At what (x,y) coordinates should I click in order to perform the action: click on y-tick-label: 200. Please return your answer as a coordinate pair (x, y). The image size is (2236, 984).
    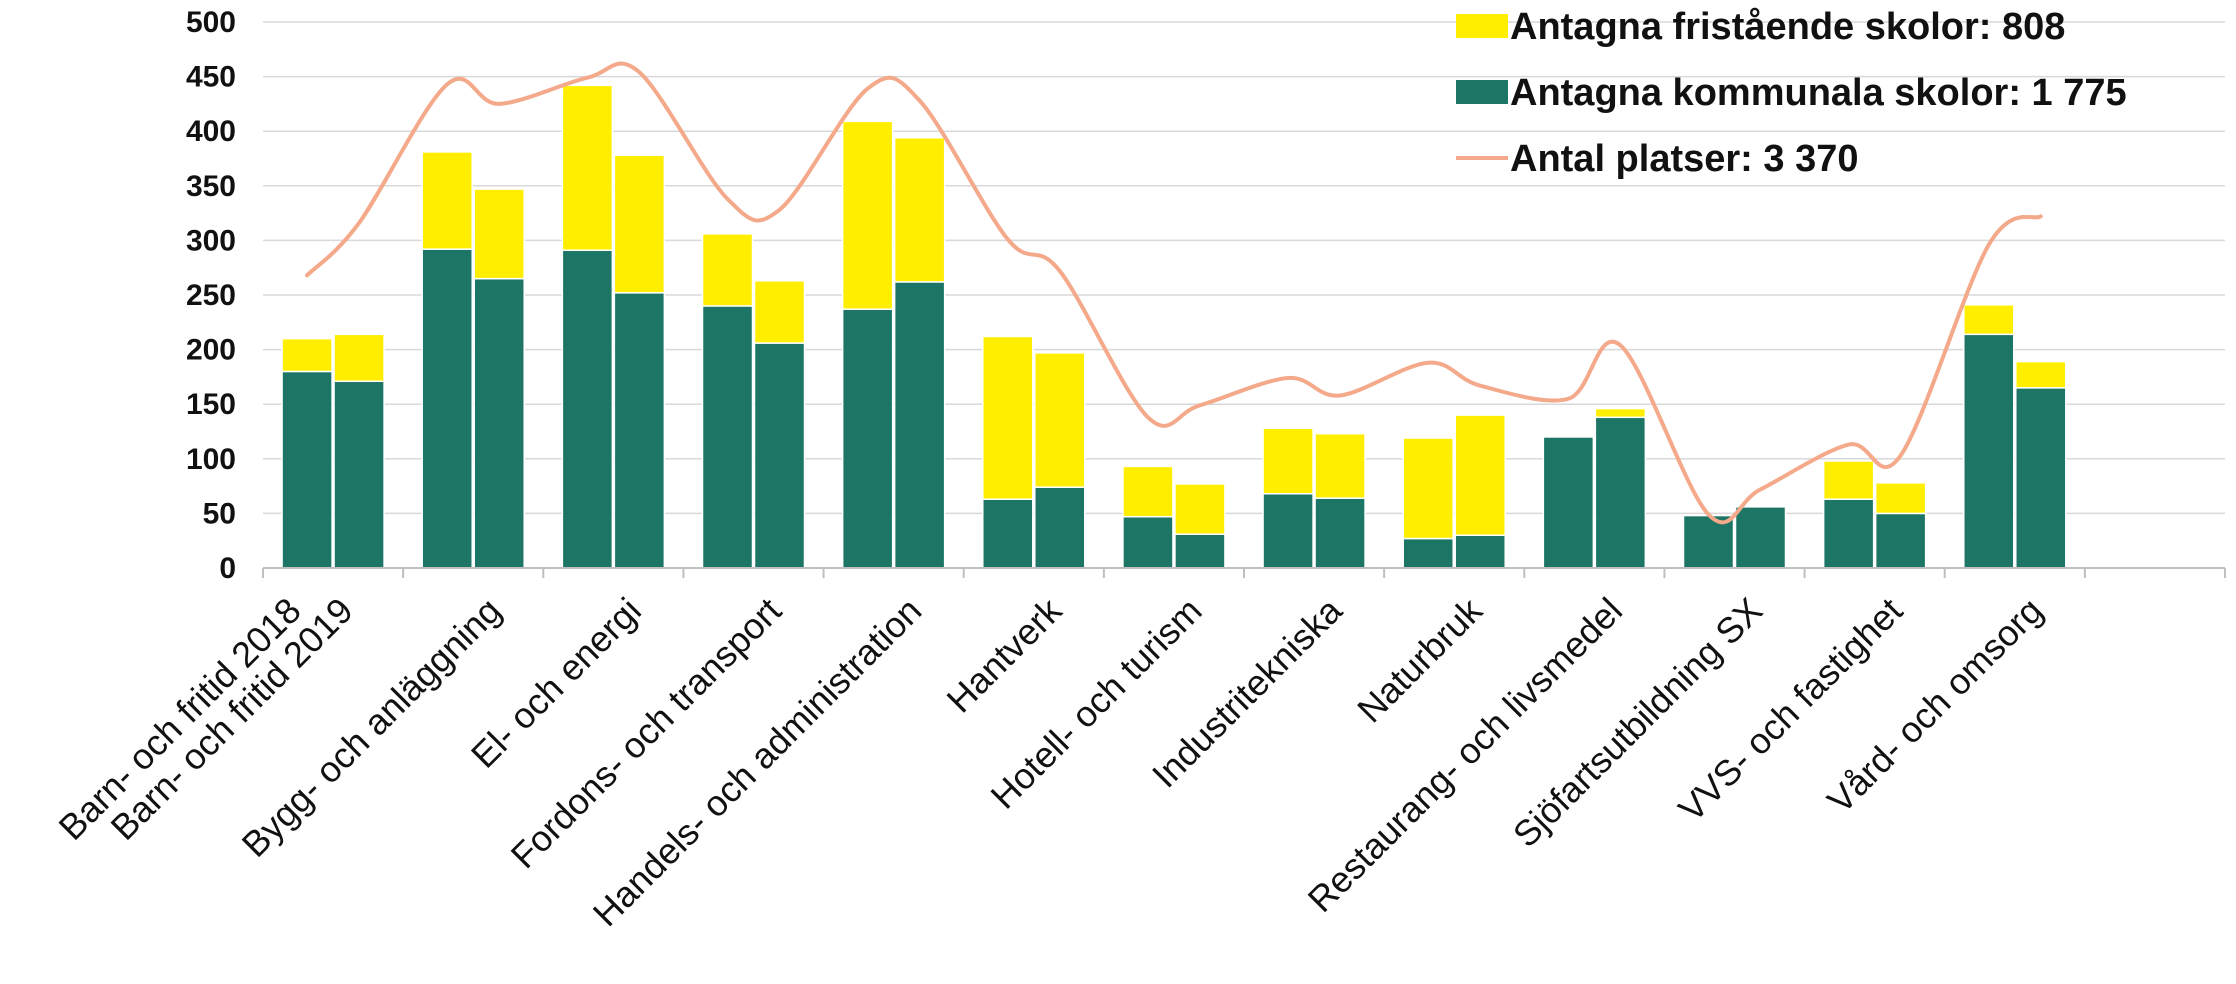
    Looking at the image, I should click on (211, 350).